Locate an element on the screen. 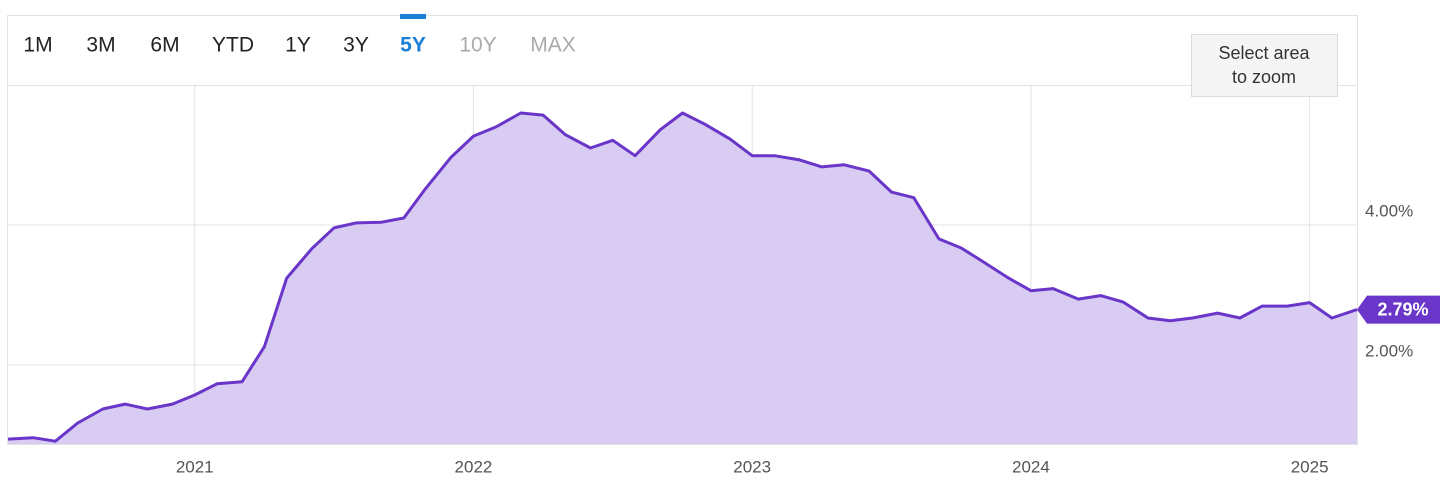 This screenshot has height=490, width=1450. current-value-tag is located at coordinates (1398, 309).